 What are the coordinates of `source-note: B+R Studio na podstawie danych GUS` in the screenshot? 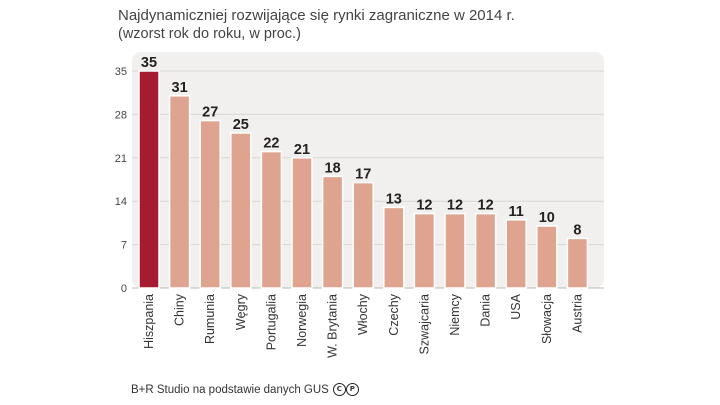 It's located at (230, 389).